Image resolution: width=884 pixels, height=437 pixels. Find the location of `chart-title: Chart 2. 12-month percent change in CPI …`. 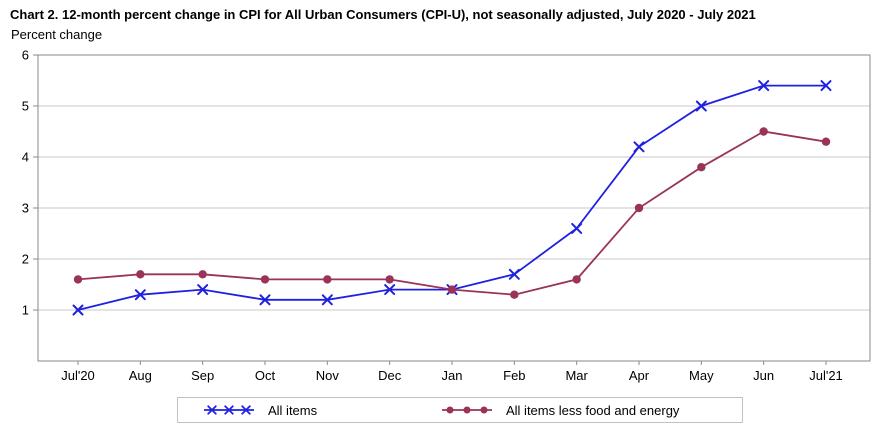

chart-title: Chart 2. 12-month percent change in CPI … is located at coordinates (383, 14).